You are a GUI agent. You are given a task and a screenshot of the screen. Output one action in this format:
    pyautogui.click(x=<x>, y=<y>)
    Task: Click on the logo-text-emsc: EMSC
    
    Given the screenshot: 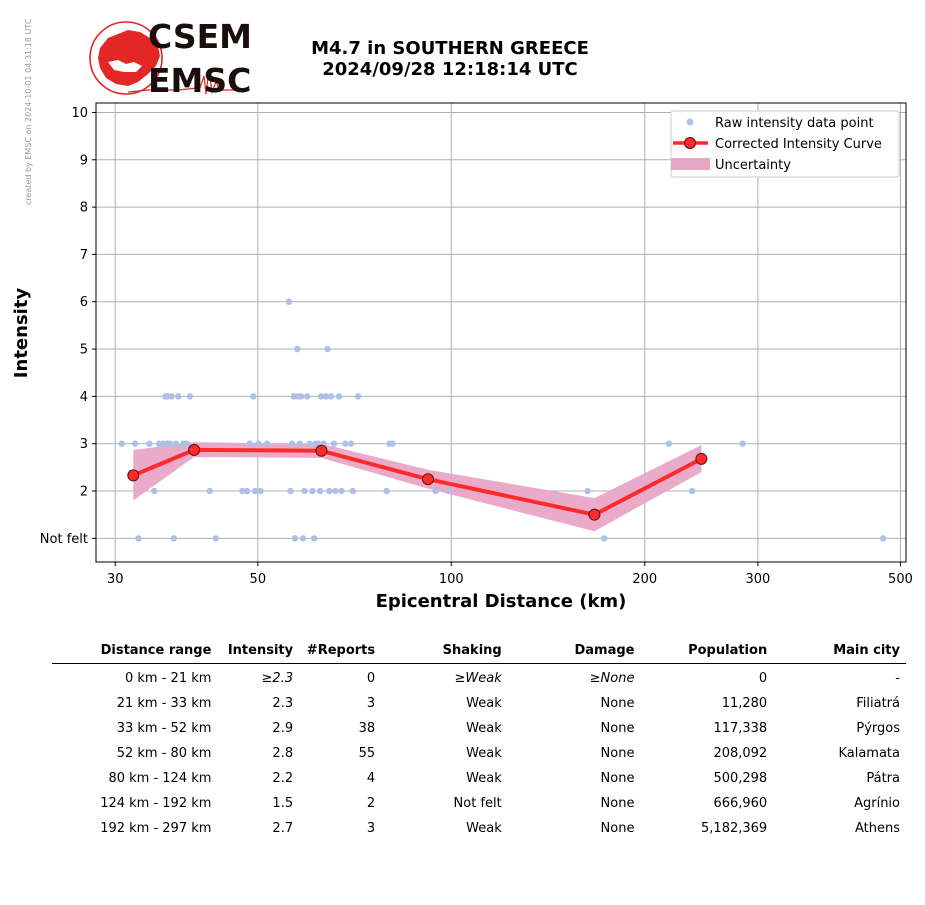 What is the action you would take?
    pyautogui.click(x=199, y=80)
    